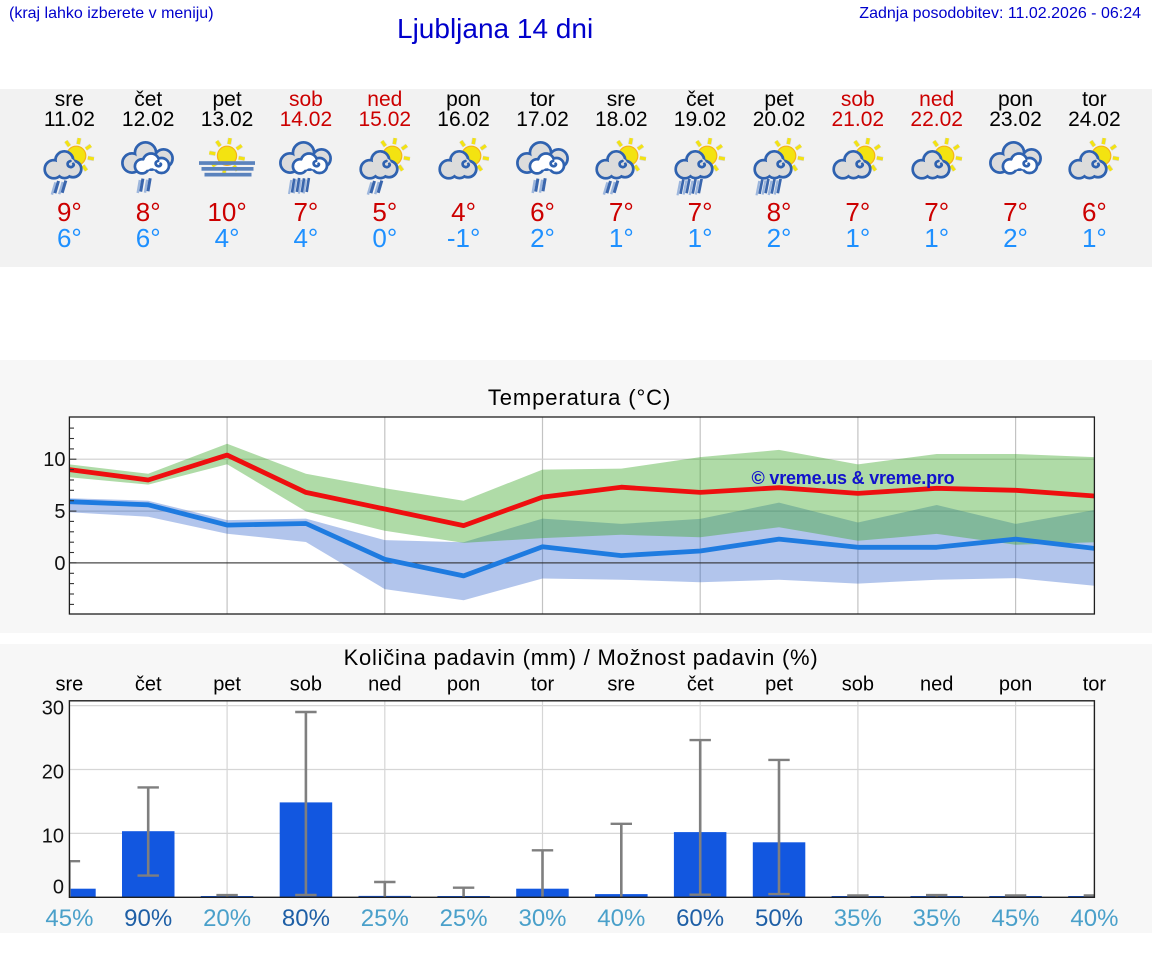  What do you see at coordinates (53, 709) in the screenshot?
I see `svg-text: 30` at bounding box center [53, 709].